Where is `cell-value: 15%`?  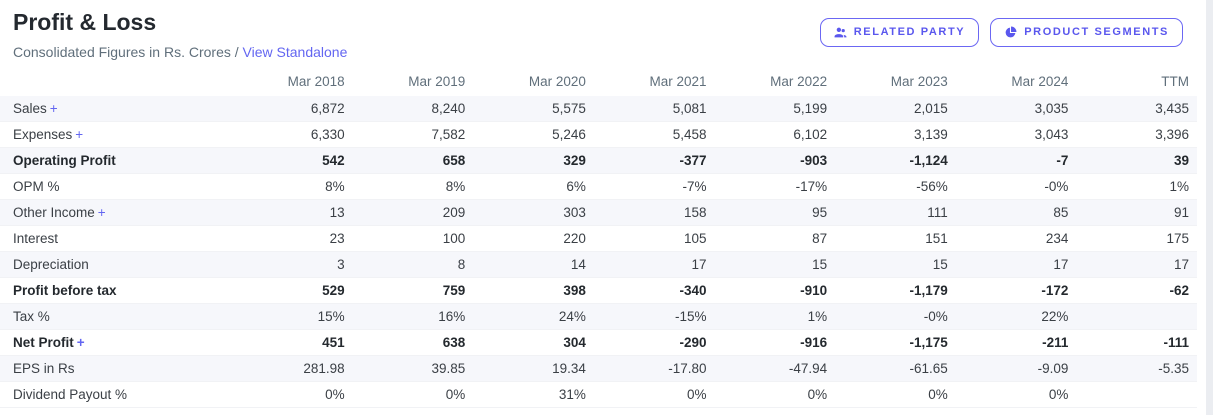 cell-value: 15% is located at coordinates (331, 316).